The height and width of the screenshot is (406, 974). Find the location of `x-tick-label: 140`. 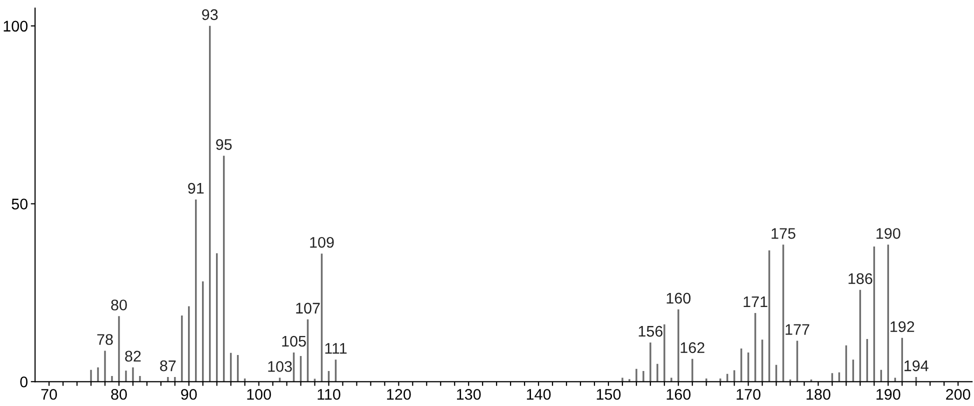

x-tick-label: 140 is located at coordinates (538, 394).